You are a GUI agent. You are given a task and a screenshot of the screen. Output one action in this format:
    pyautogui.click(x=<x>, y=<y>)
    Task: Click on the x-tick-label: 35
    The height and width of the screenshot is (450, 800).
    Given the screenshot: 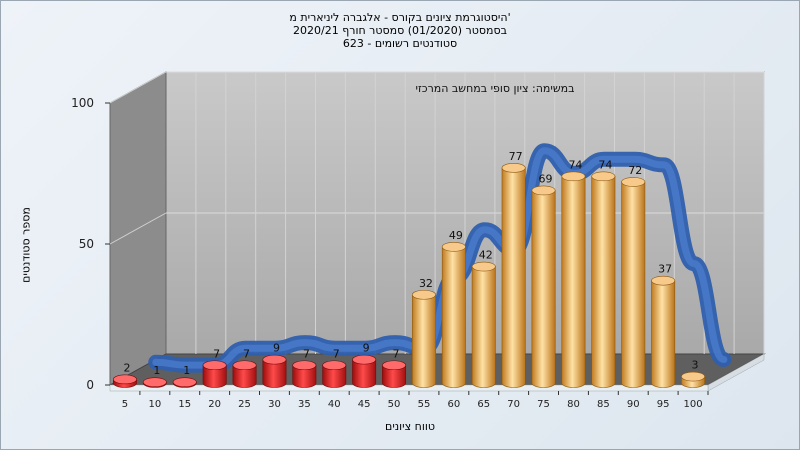 What is the action you would take?
    pyautogui.click(x=304, y=404)
    